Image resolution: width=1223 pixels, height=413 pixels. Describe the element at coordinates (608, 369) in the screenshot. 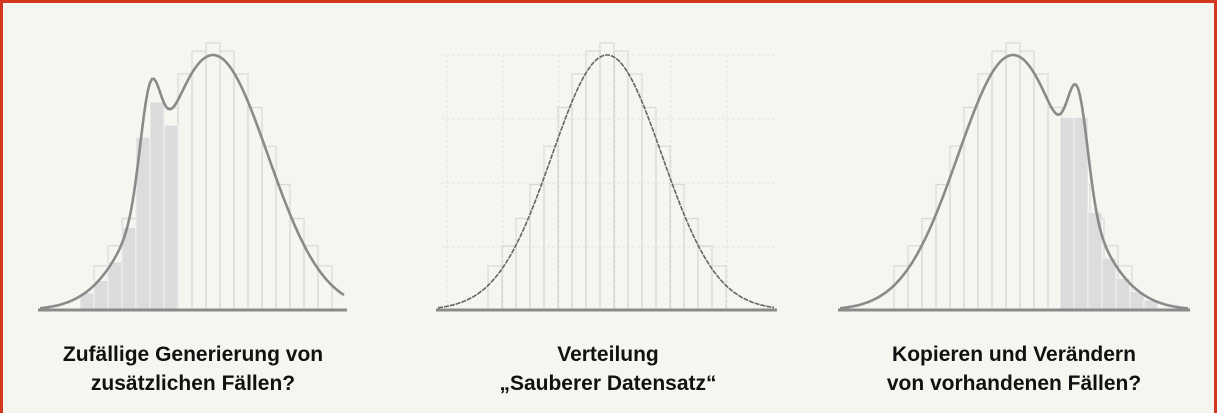

I see `caption: Verteilung „Sauberer Datensatz“` at that location.